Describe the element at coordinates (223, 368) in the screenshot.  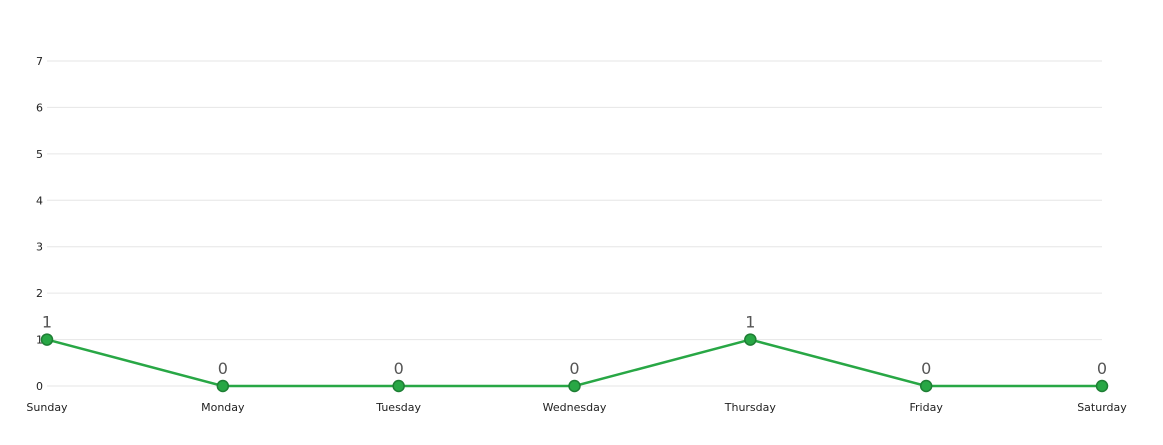
I see `data-label-monday: 0` at that location.